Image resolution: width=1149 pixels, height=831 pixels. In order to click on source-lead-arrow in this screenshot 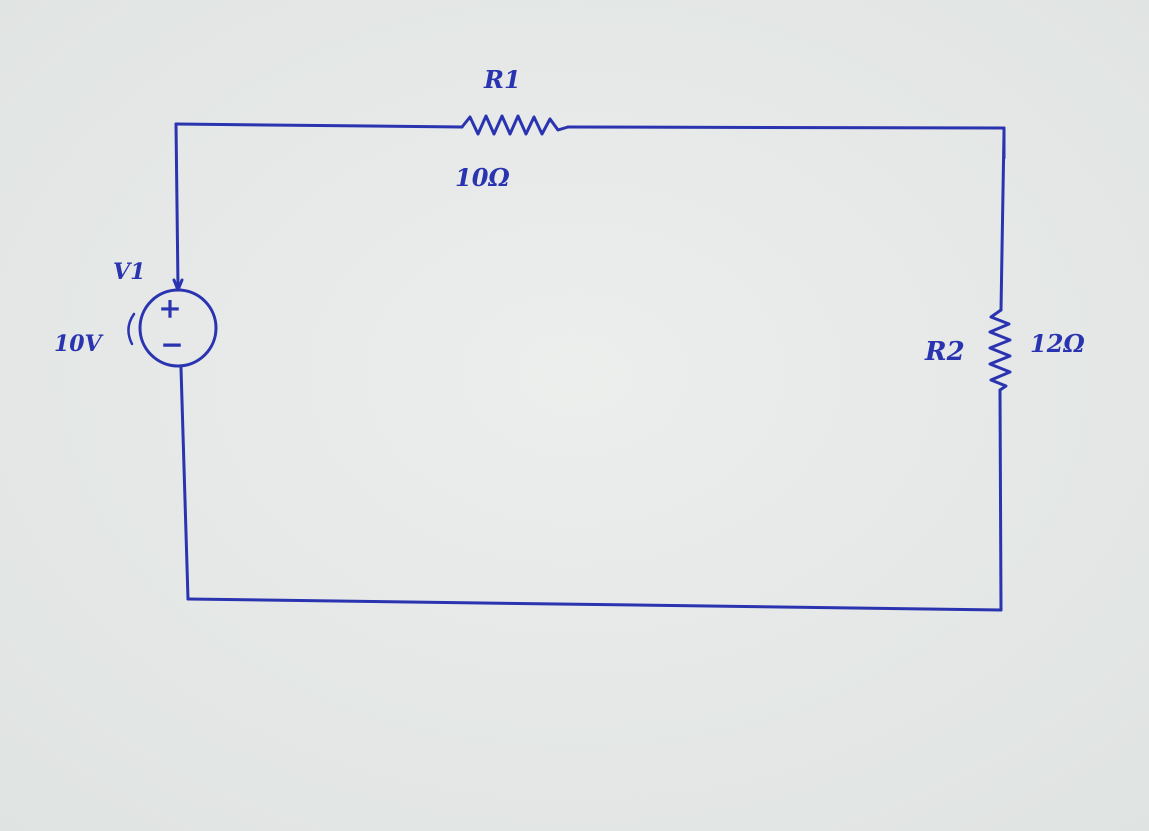, I will do `click(178, 285)`.